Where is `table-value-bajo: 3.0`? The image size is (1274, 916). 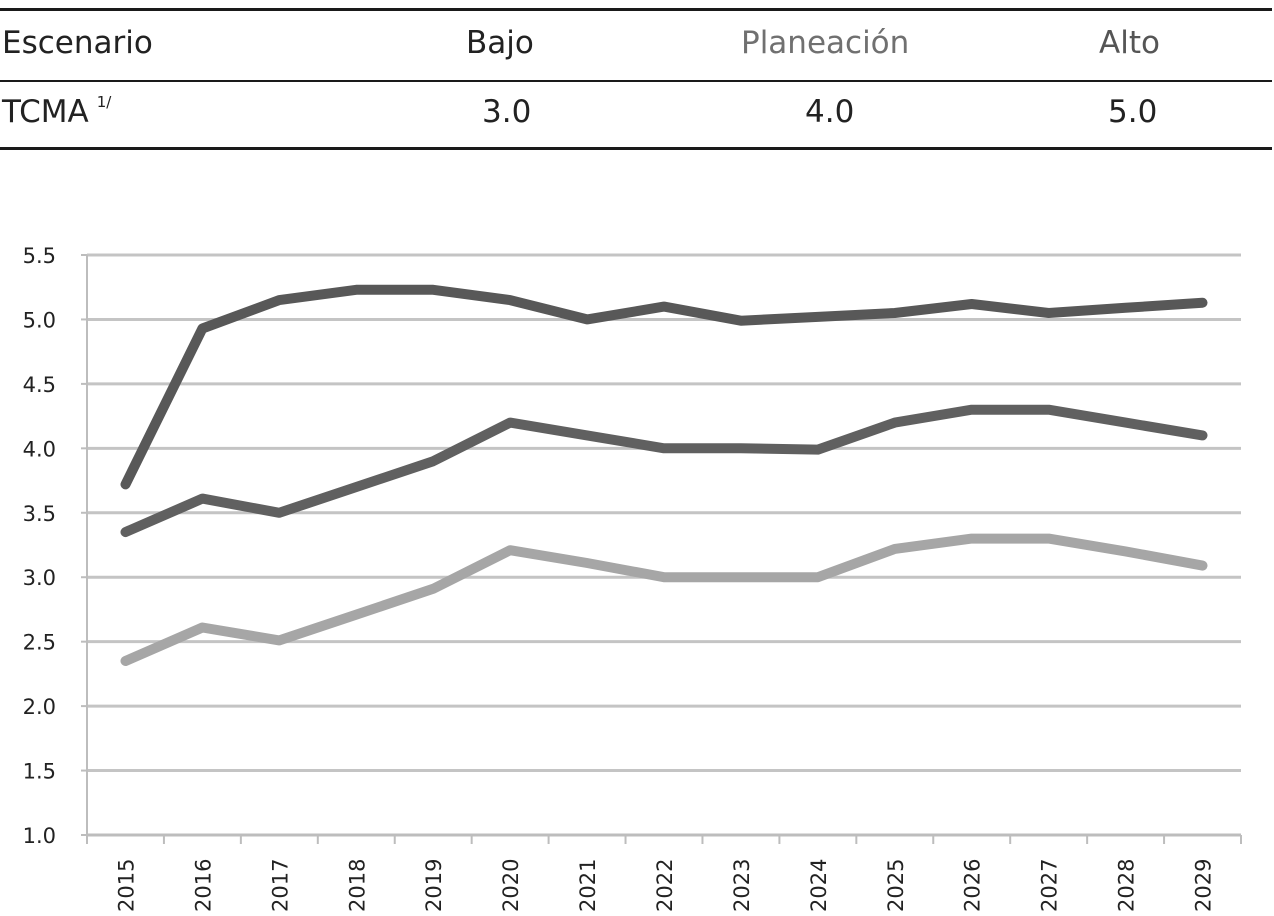
table-value-bajo: 3.0 is located at coordinates (507, 112).